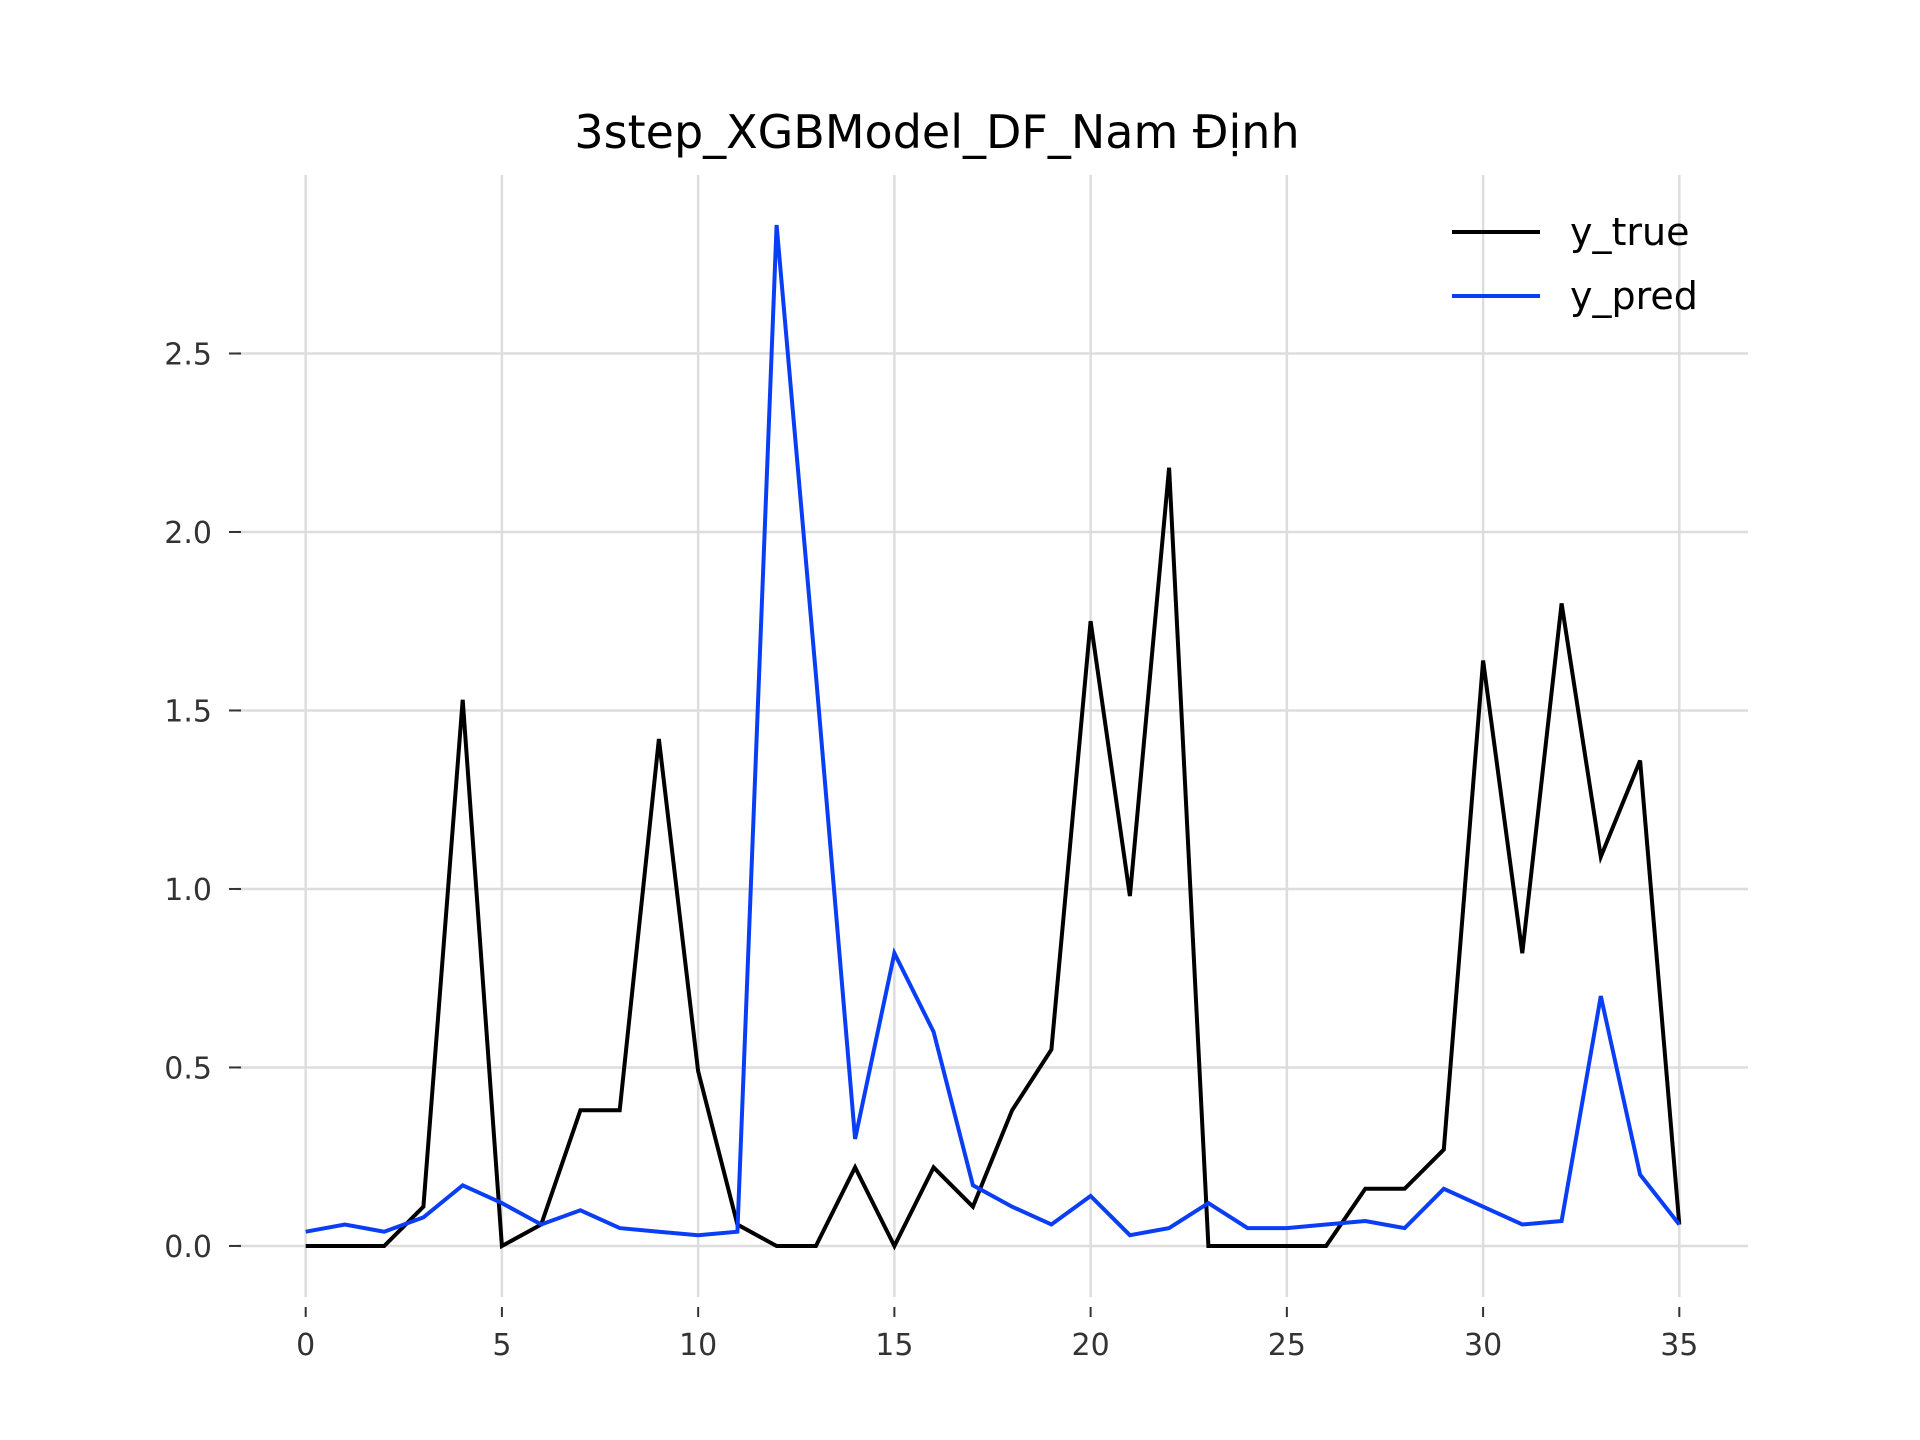  I want to click on y-tick-label: 2.0, so click(188, 533).